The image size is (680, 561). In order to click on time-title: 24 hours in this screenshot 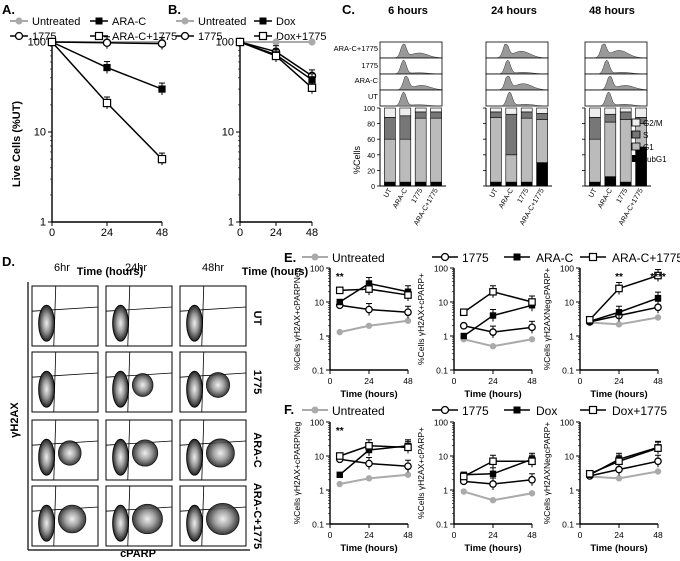, I will do `click(514, 11)`.